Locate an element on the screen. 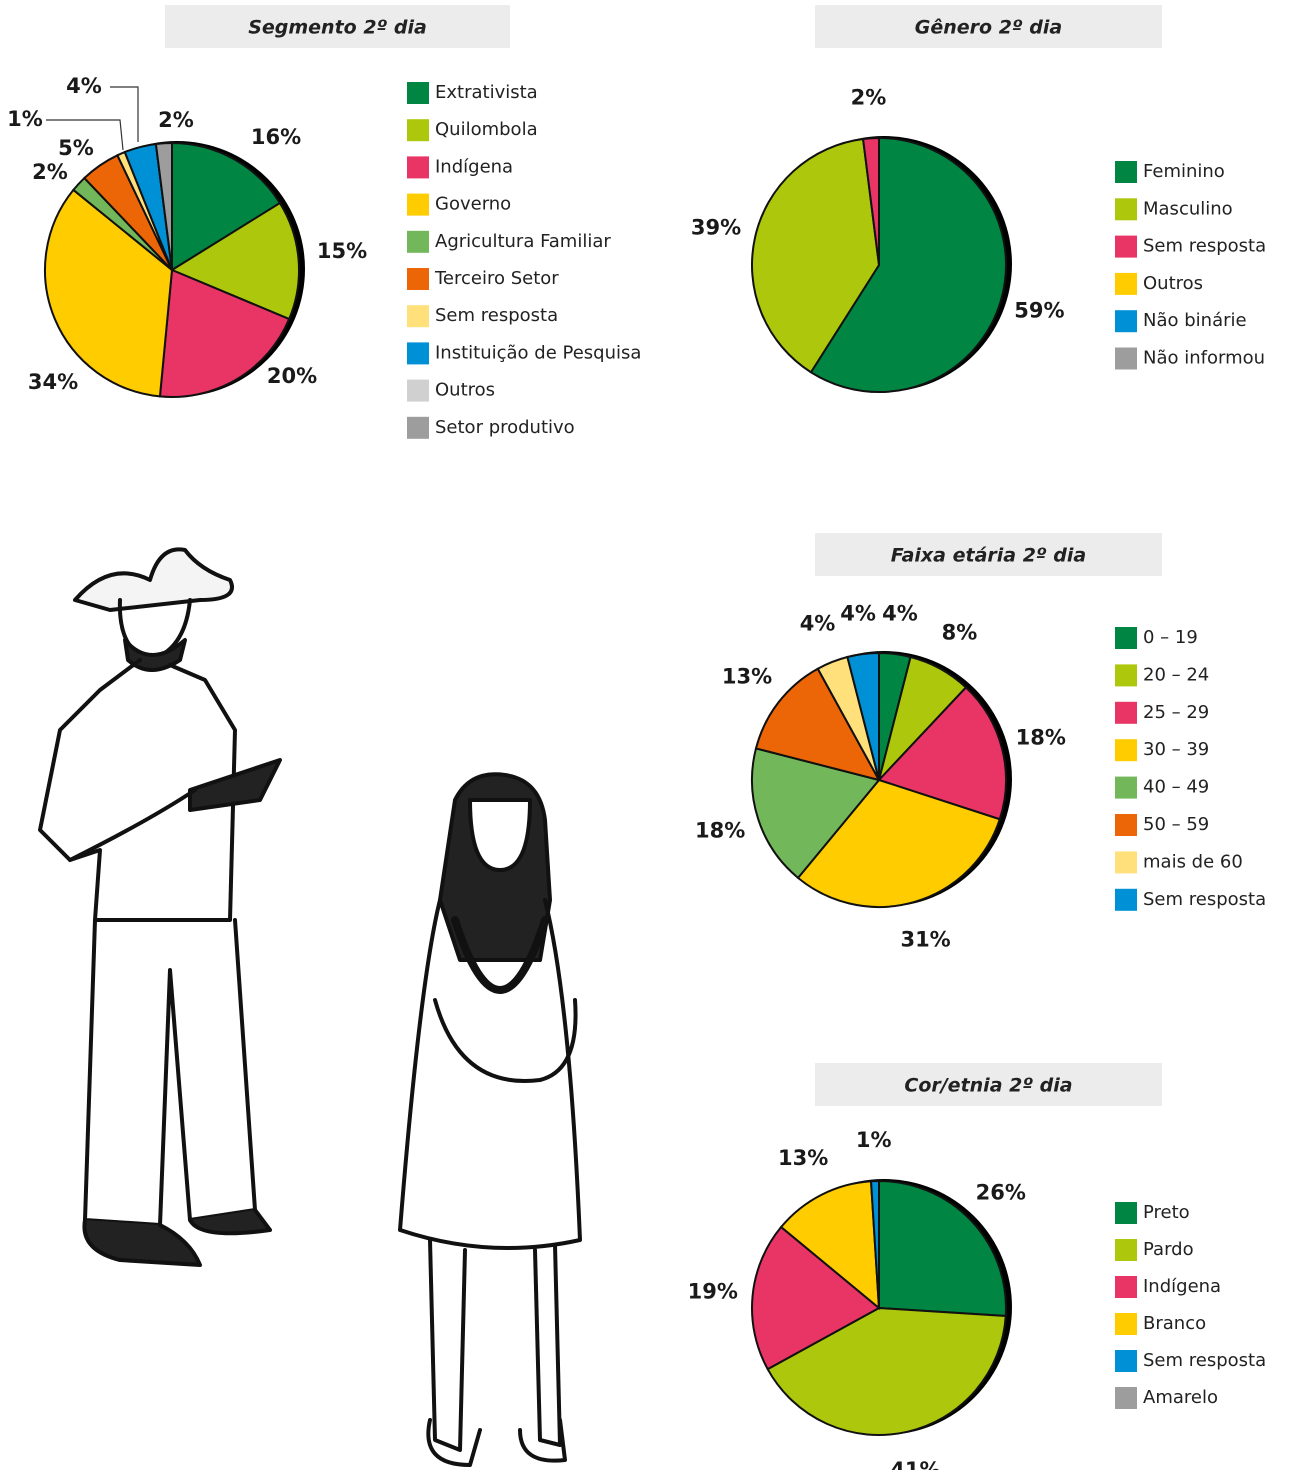  legend-label: 30 – 39 is located at coordinates (1176, 749).